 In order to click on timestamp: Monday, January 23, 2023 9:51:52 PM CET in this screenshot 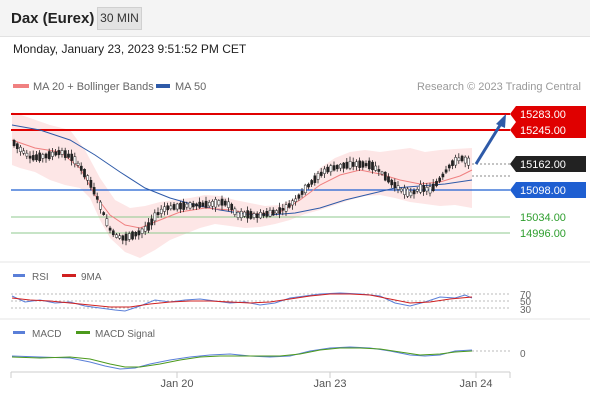, I will do `click(130, 49)`.